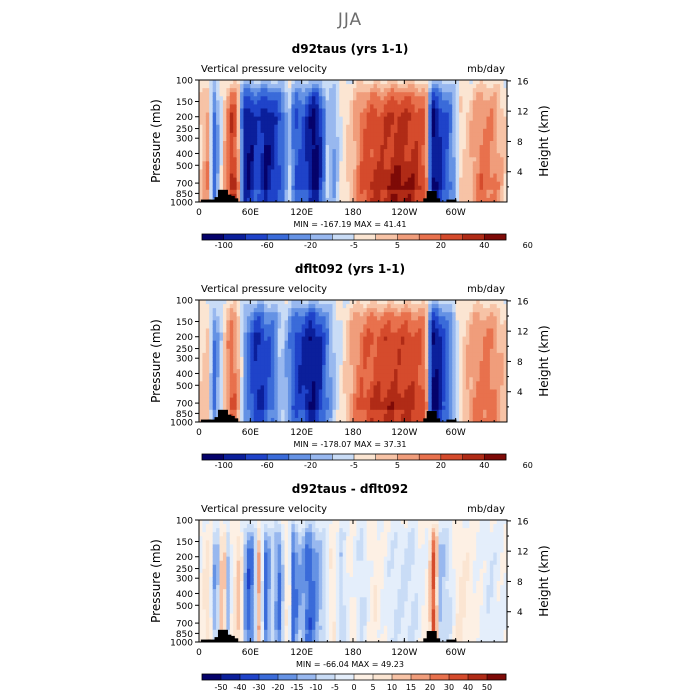  What do you see at coordinates (350, 269) in the screenshot?
I see `panel-title: dflt092 (yrs 1-1)` at bounding box center [350, 269].